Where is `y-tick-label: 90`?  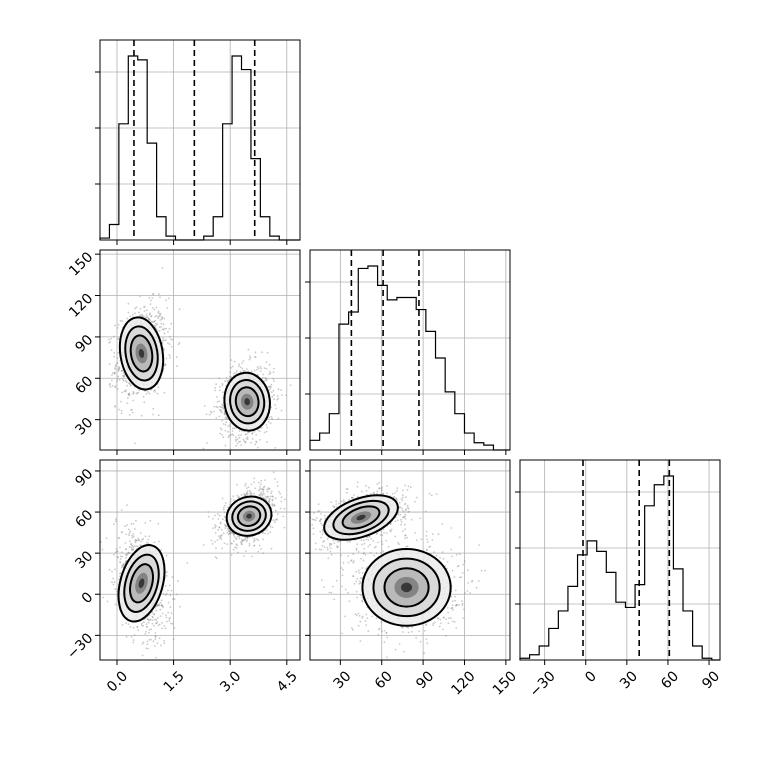
y-tick-label: 90 is located at coordinates (84, 478).